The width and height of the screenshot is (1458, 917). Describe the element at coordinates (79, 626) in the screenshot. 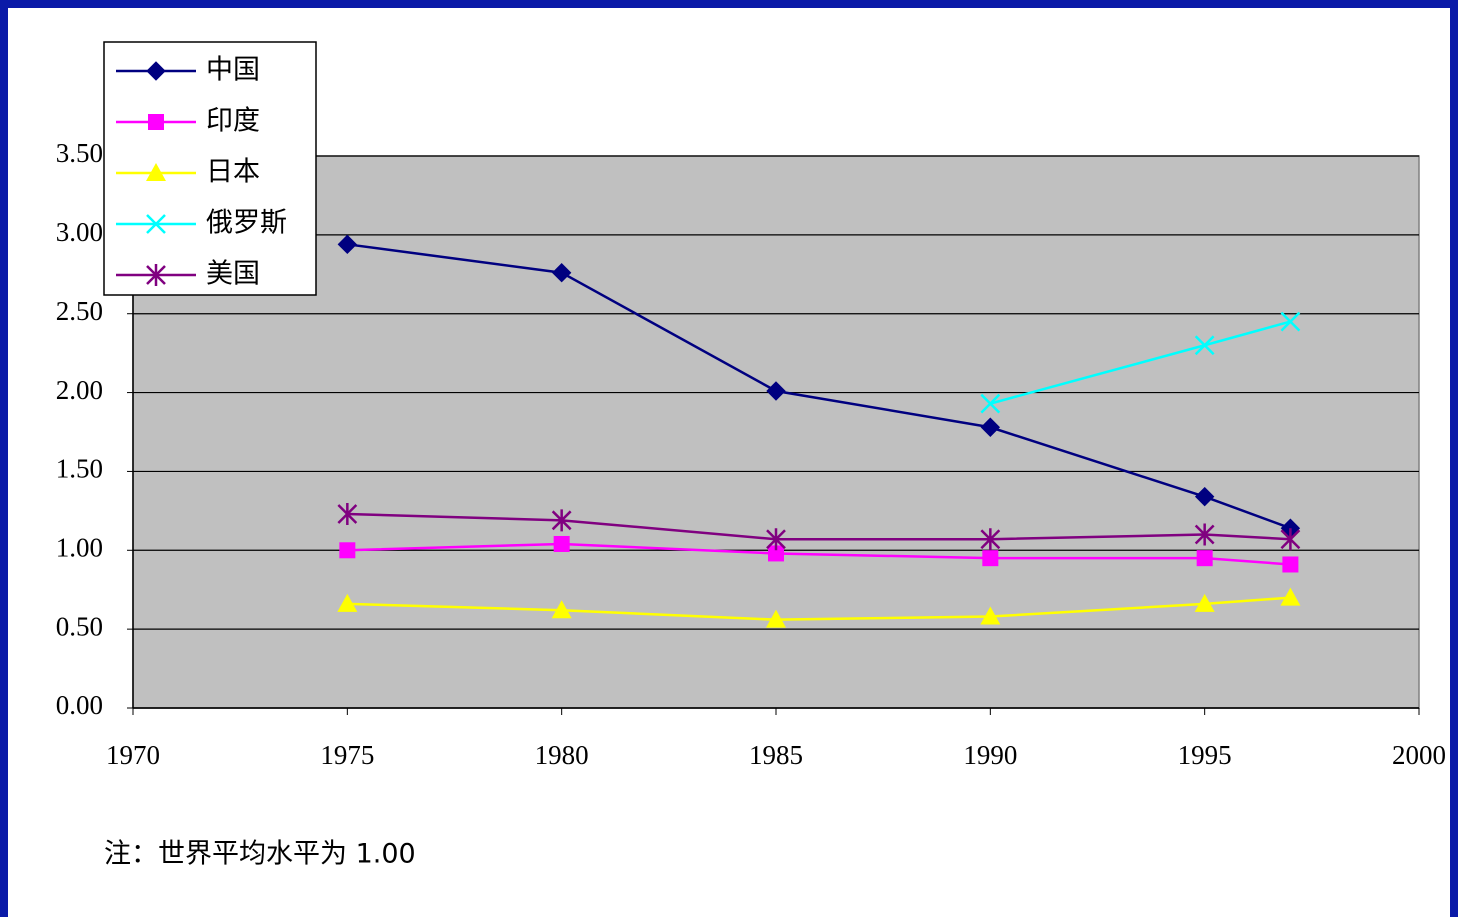

I see `y-tick-label: 0.50` at that location.